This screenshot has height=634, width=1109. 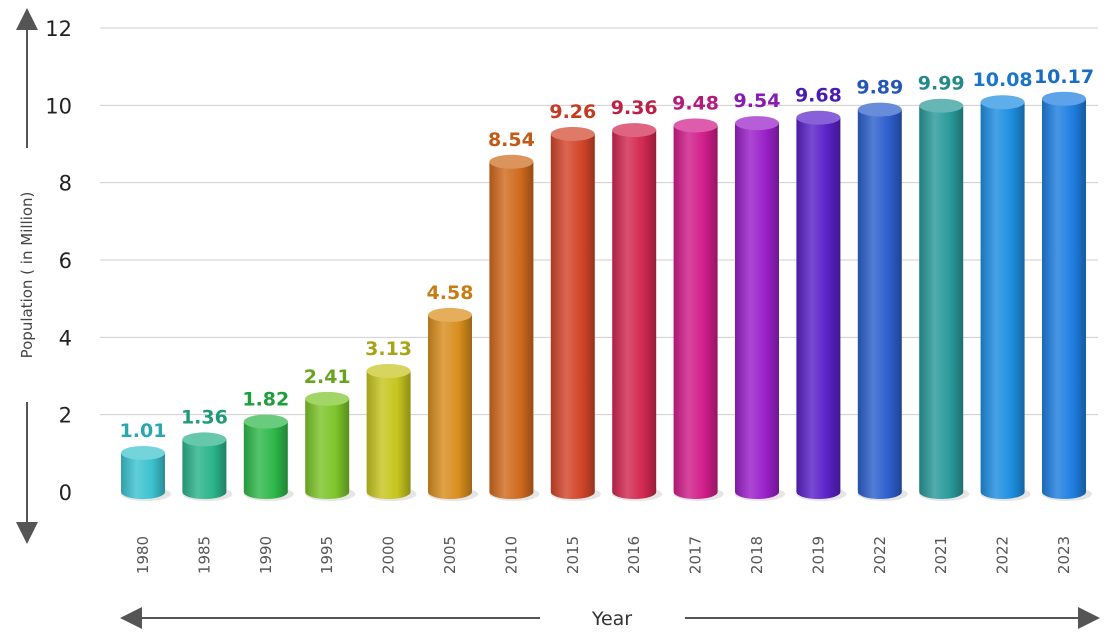 I want to click on x-tick-label: 2019, so click(x=818, y=555).